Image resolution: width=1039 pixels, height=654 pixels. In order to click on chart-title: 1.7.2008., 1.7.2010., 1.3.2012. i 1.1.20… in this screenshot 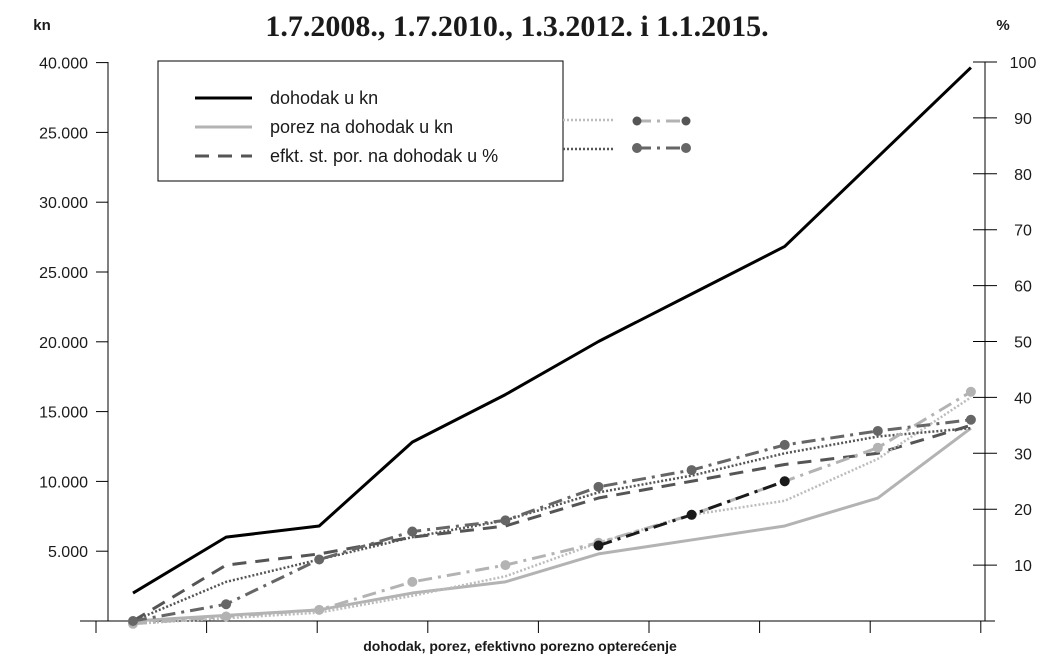, I will do `click(516, 26)`.